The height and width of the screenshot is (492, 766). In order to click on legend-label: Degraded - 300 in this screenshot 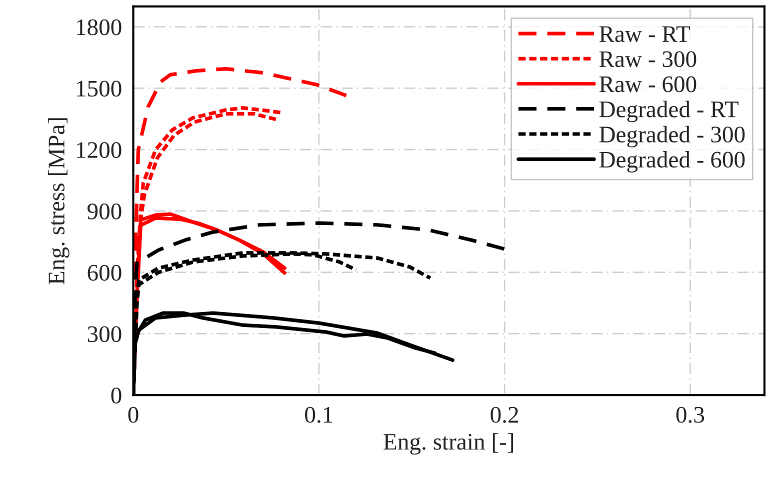, I will do `click(672, 137)`.